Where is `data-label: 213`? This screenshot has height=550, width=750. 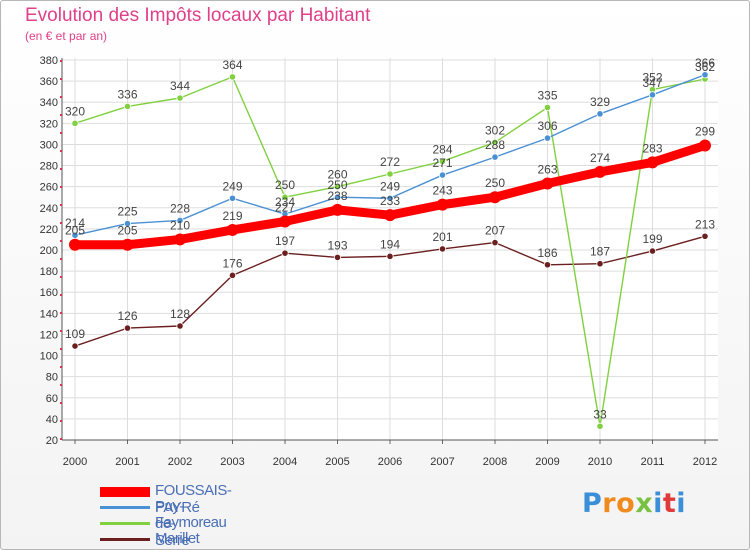
data-label: 213 is located at coordinates (705, 224).